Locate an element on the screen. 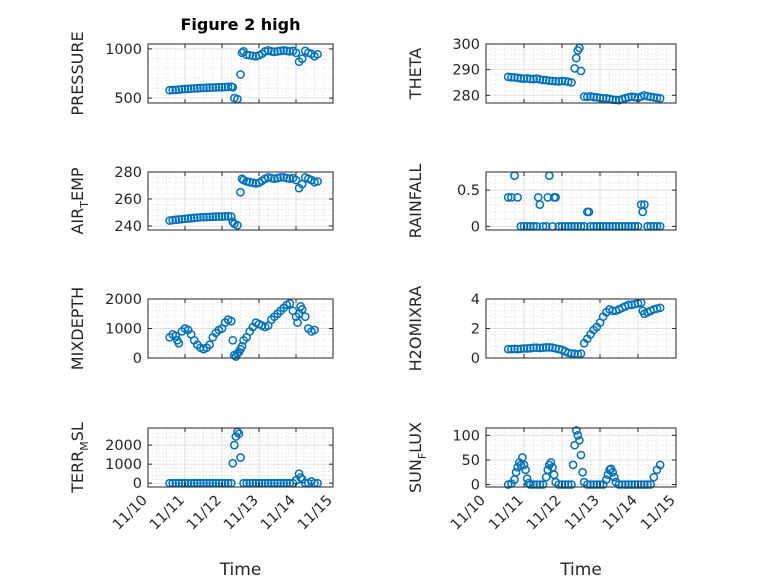  x-tick-label: 11/15 is located at coordinates (315, 513).